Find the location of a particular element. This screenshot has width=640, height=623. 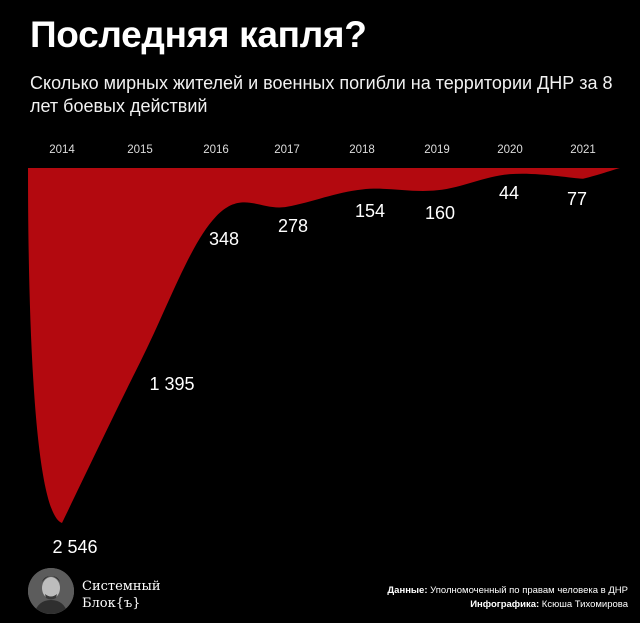

portrait-icon is located at coordinates (51, 591).